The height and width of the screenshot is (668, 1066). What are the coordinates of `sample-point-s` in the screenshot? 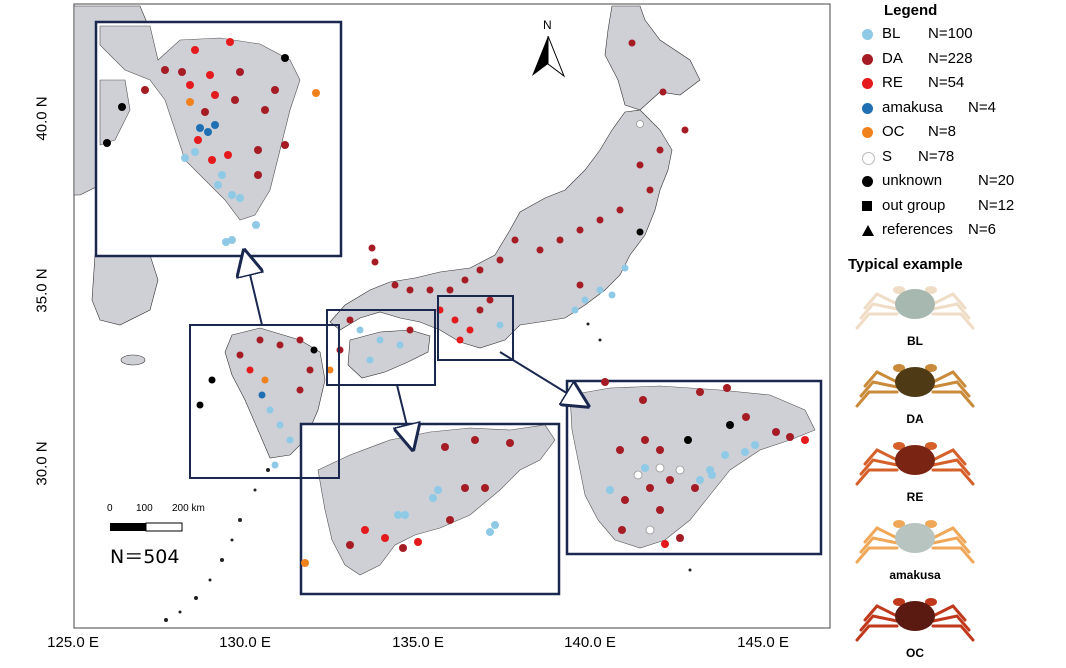 It's located at (638, 475).